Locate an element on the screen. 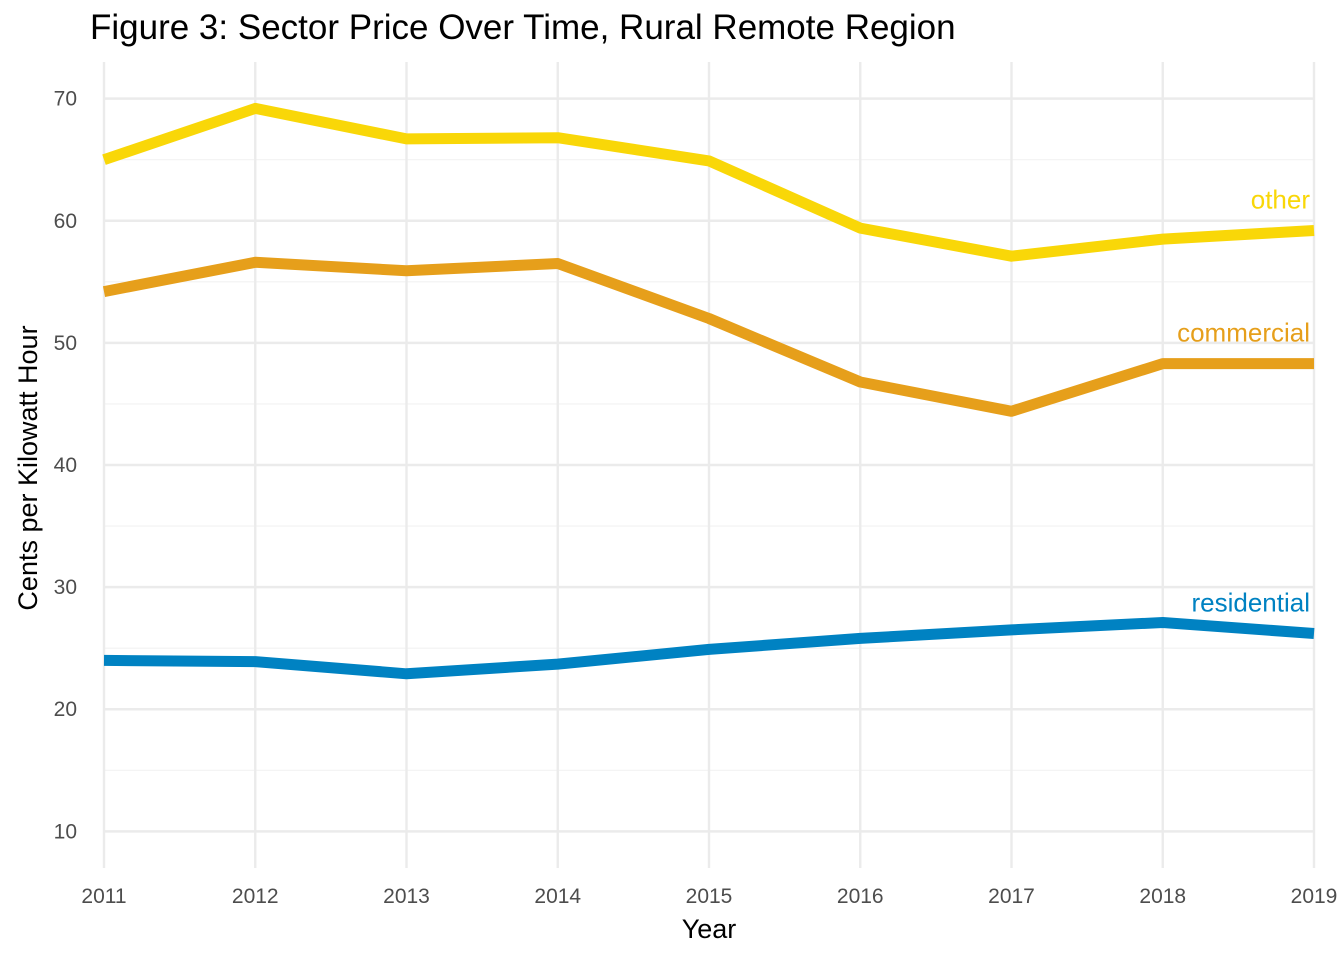 The image size is (1344, 960). y-tick-label: 60 is located at coordinates (65, 221).